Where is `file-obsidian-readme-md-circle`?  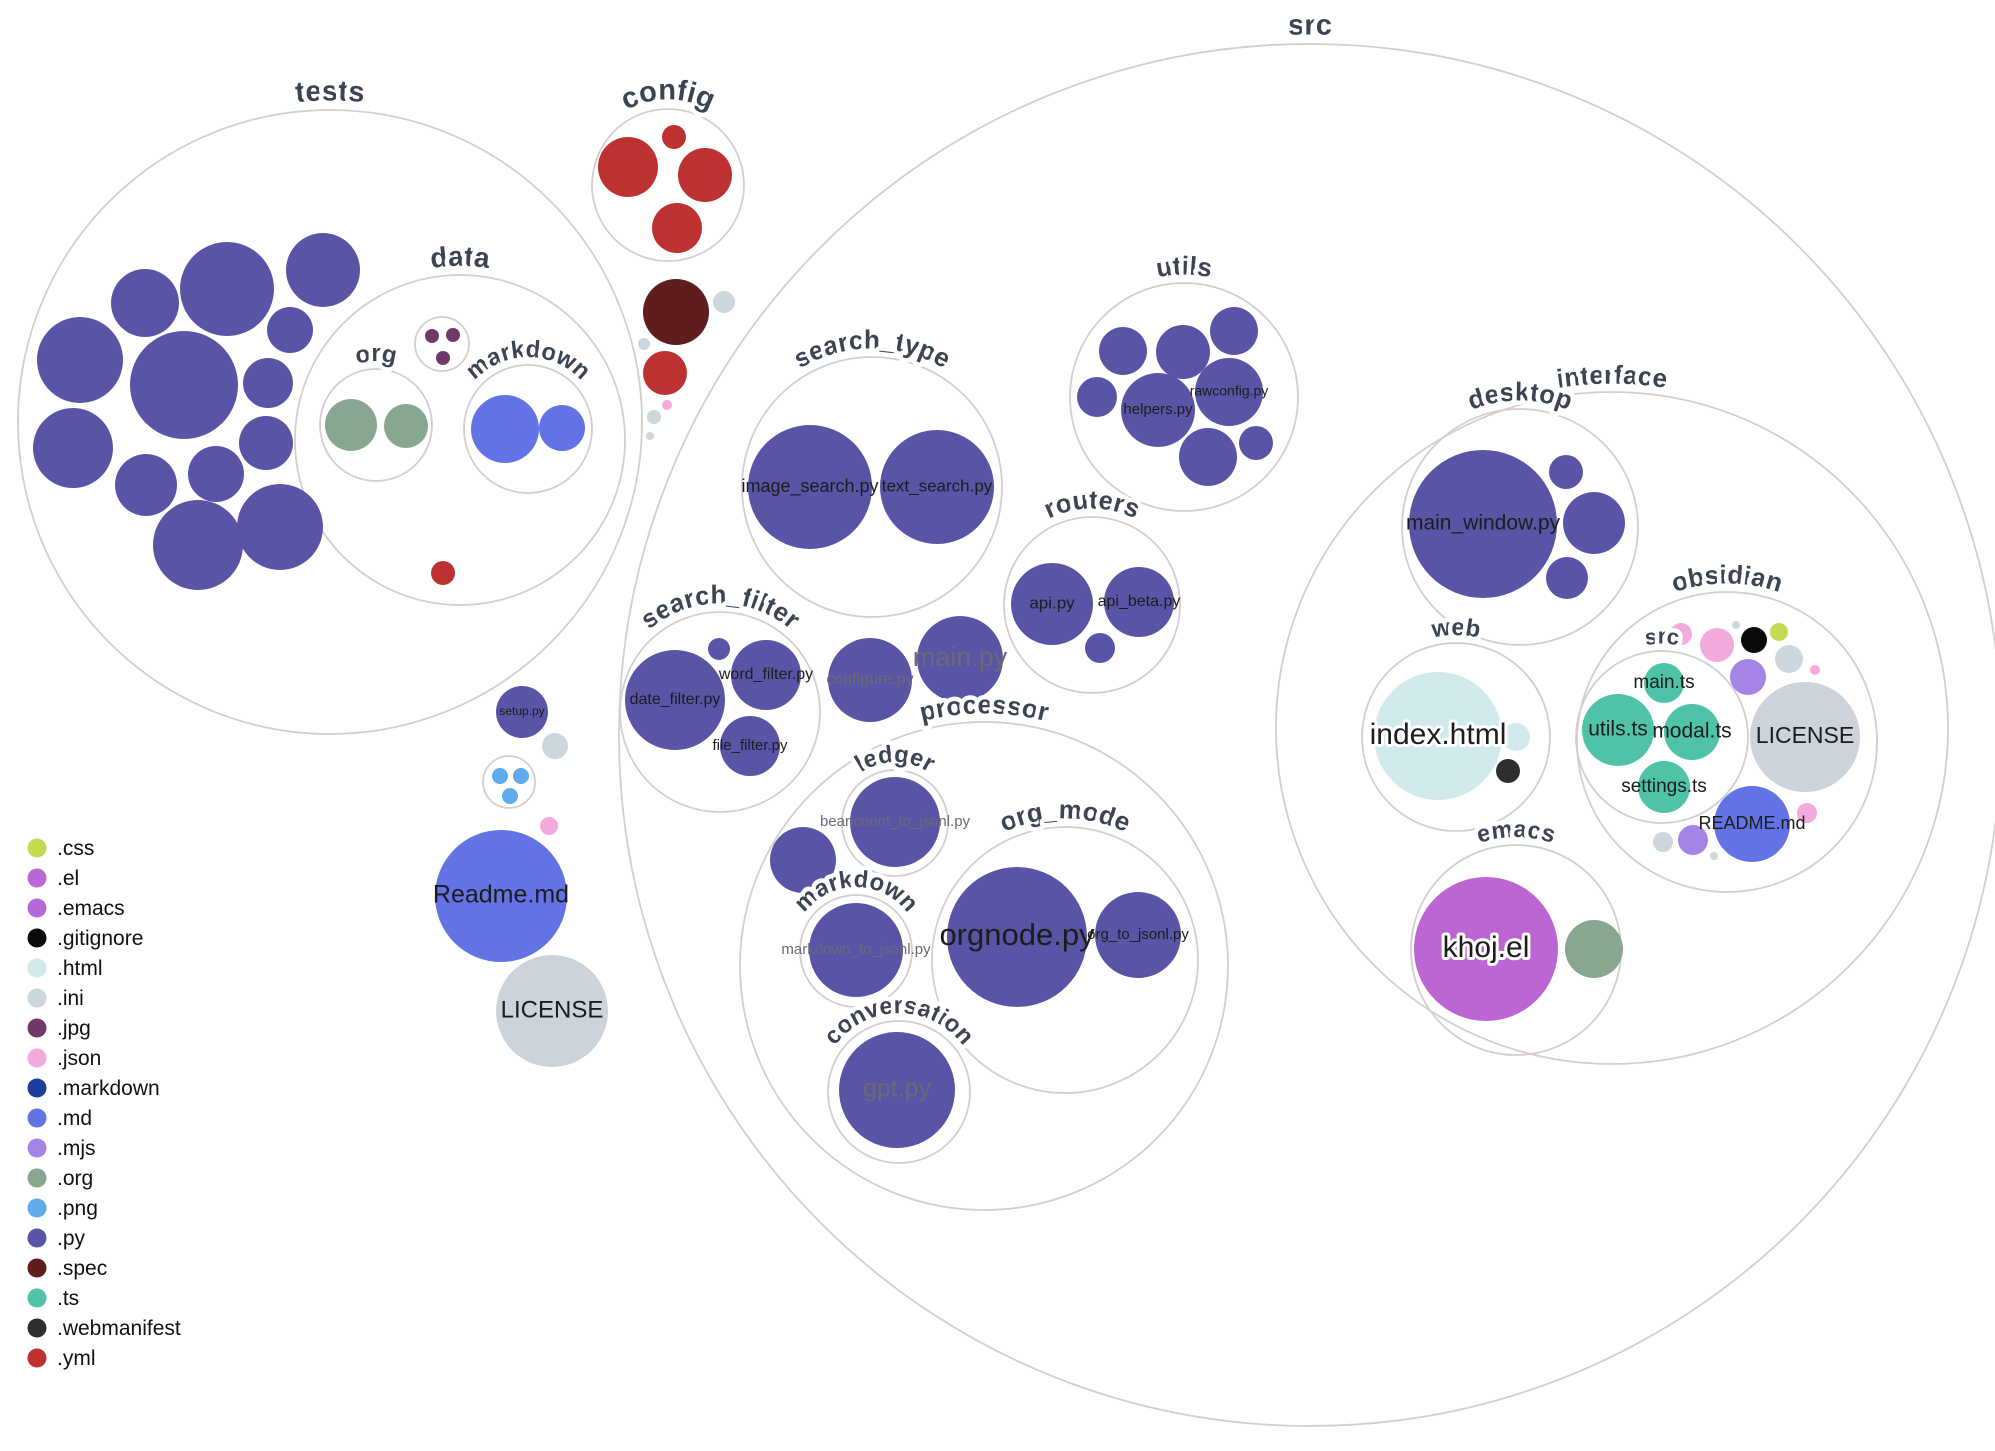 file-obsidian-readme-md-circle is located at coordinates (1752, 824).